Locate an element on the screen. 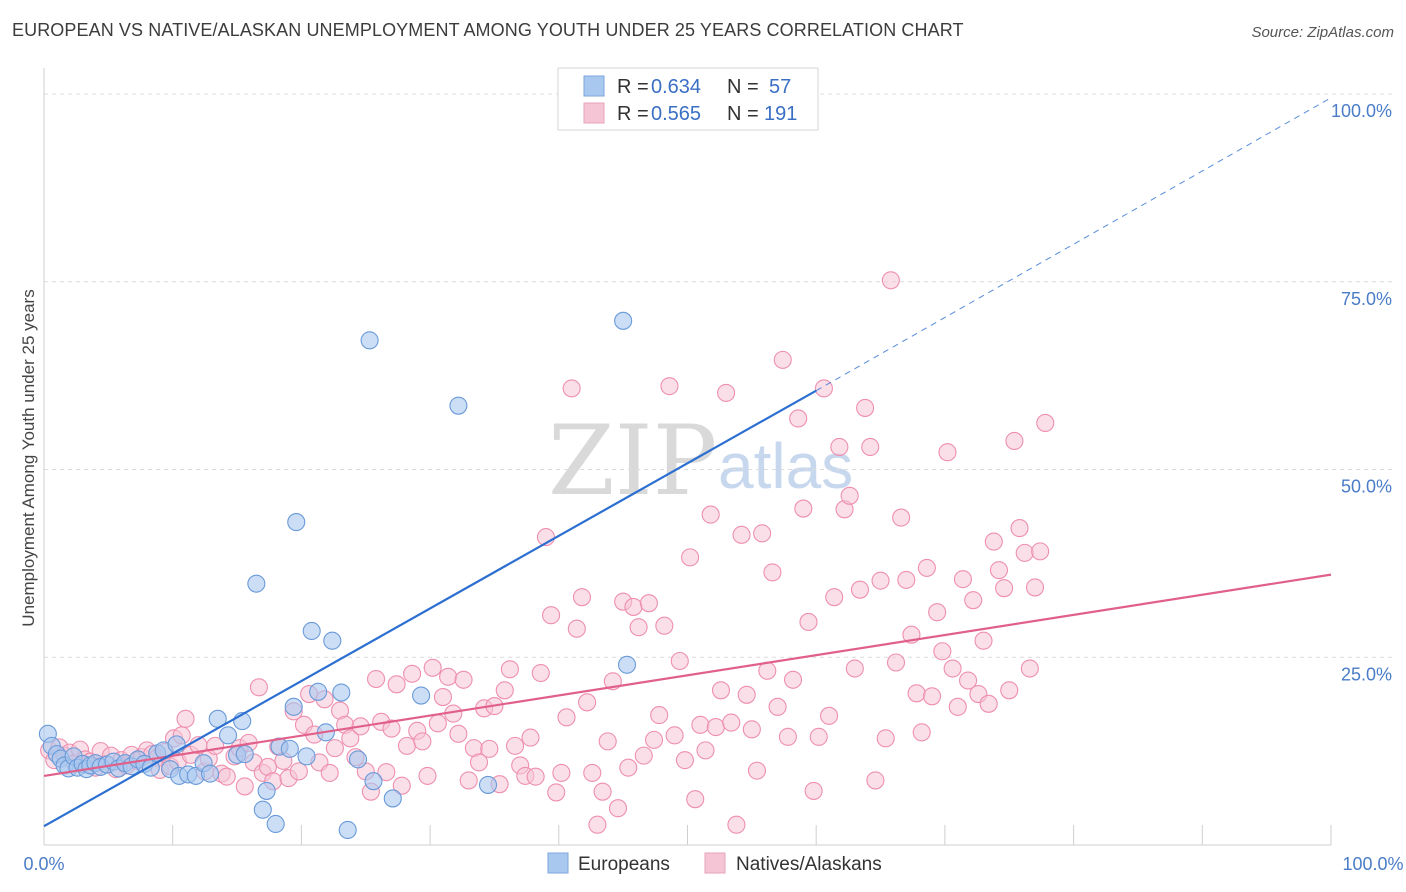 The width and height of the screenshot is (1406, 892). watermark-zip: ZIP is located at coordinates (632, 461).